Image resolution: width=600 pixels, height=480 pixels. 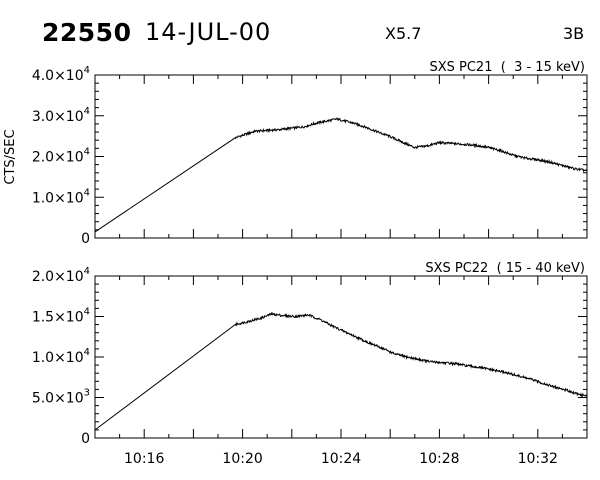 I want to click on y-tick-label: 4.0×10⁴, so click(x=61, y=74).